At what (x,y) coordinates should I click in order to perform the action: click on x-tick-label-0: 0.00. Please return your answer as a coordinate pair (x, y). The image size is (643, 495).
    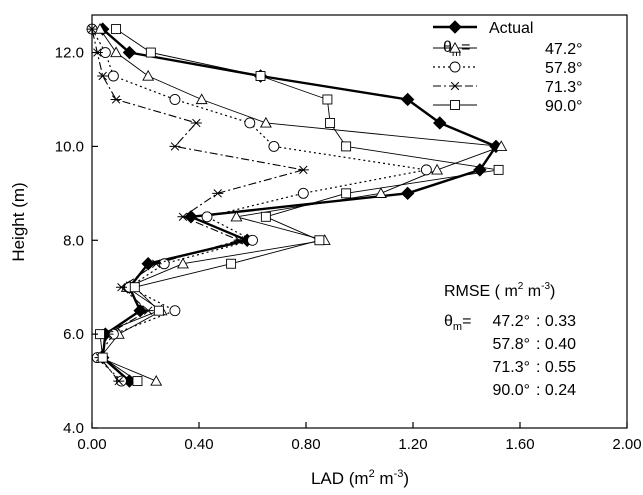
    Looking at the image, I should click on (91, 444).